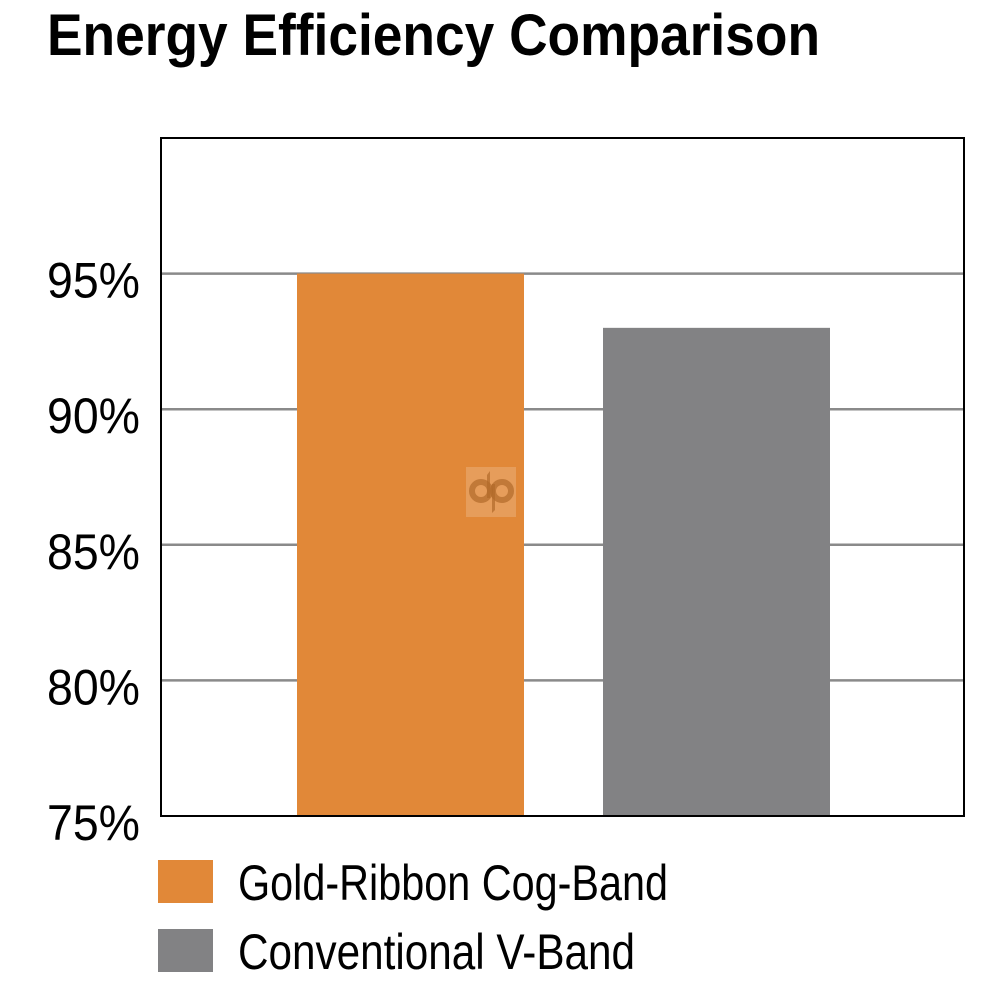 The width and height of the screenshot is (982, 984). I want to click on y-tick-label: 75%, so click(93, 823).